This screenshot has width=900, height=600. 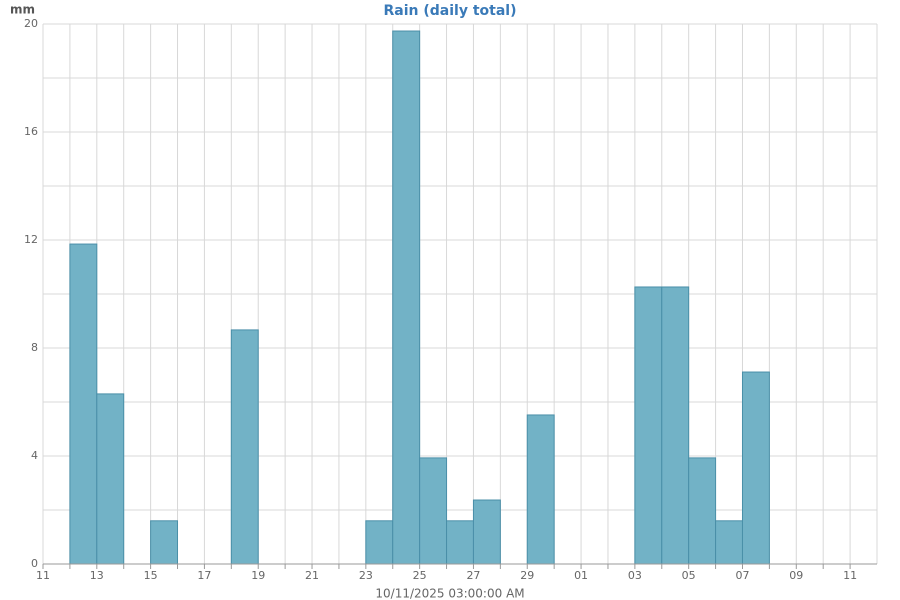 I want to click on x-tick-label: 23, so click(x=366, y=575).